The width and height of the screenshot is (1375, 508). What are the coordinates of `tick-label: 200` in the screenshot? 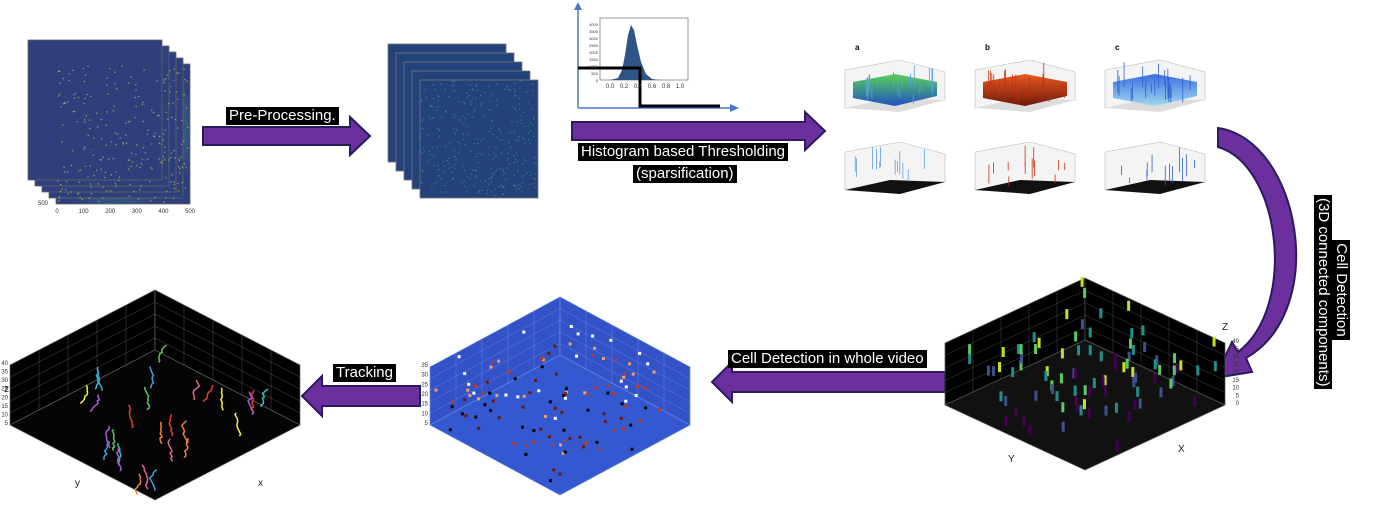 It's located at (110, 212).